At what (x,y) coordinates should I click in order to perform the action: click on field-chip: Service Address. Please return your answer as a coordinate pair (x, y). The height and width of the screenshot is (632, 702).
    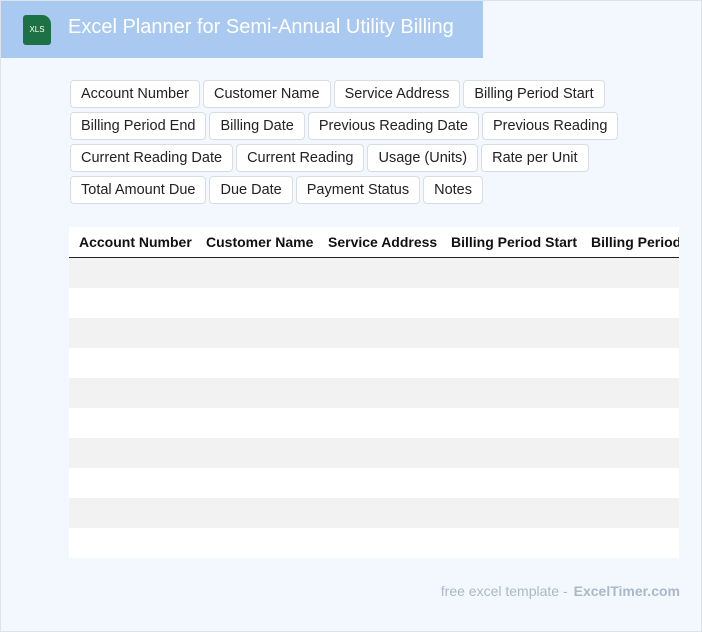
    Looking at the image, I should click on (397, 94).